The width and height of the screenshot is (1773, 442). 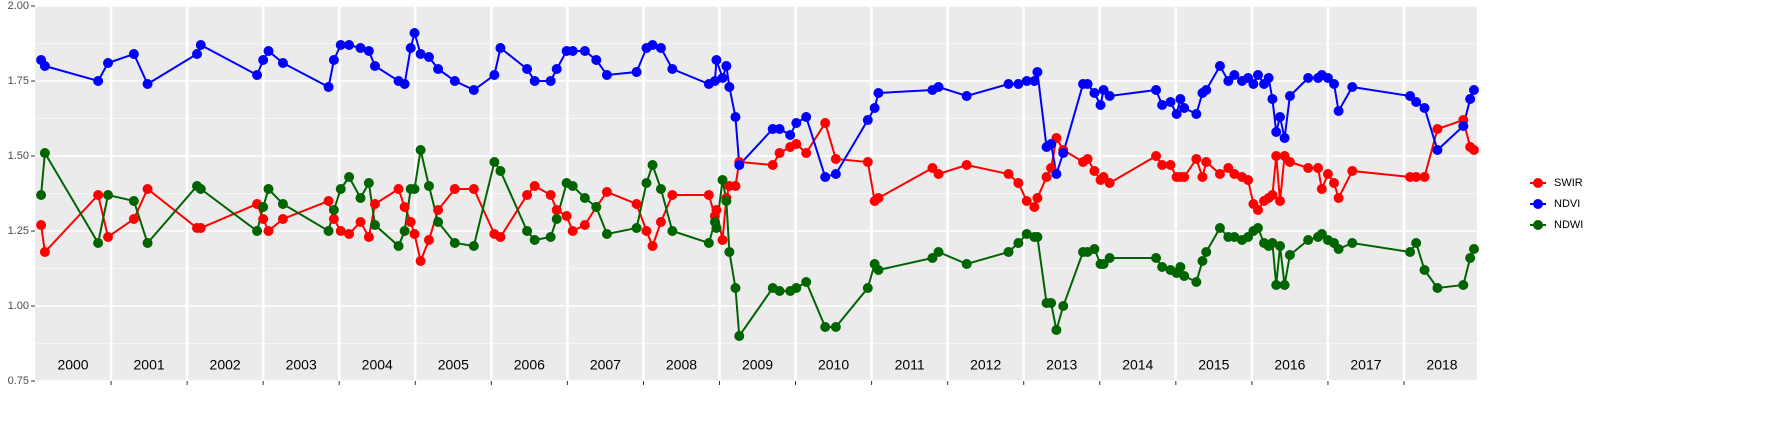 What do you see at coordinates (72, 365) in the screenshot?
I see `year-label: 2000` at bounding box center [72, 365].